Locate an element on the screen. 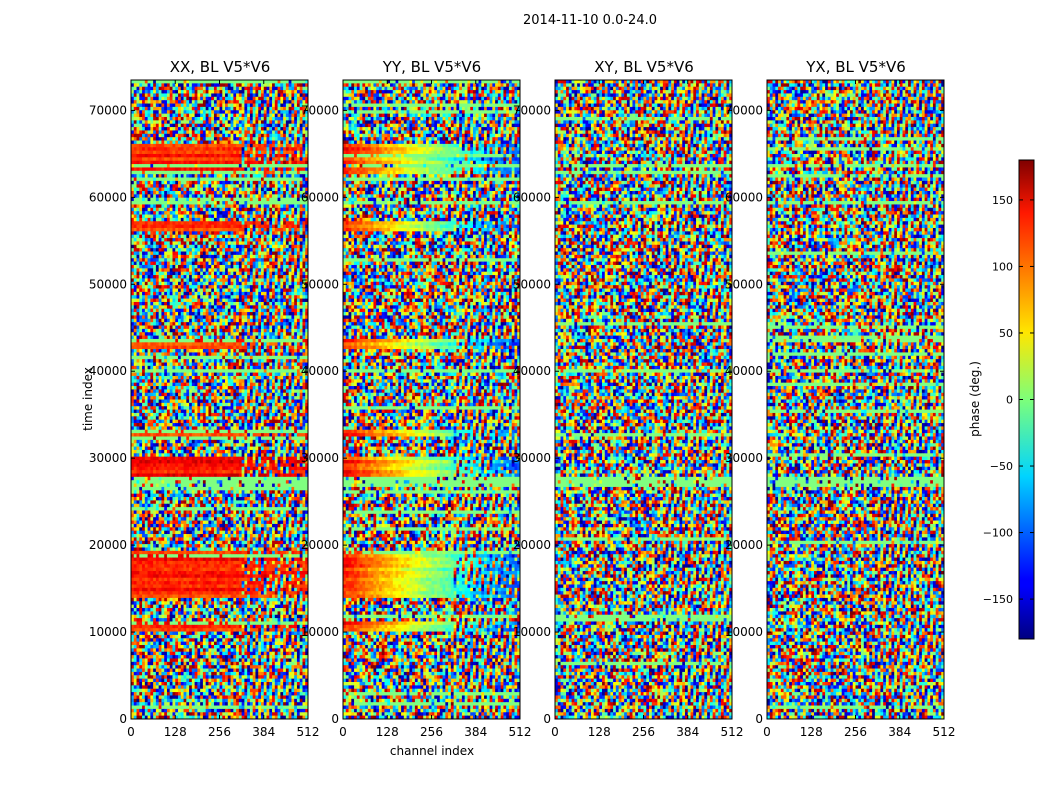  phase-image-xy is located at coordinates (643, 399).